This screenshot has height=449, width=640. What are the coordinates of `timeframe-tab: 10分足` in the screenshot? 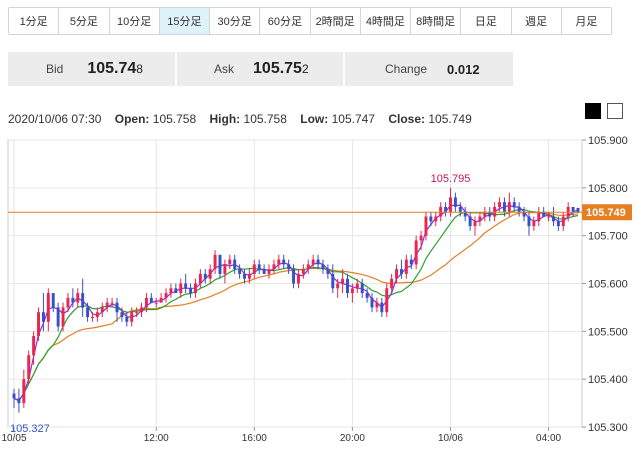 It's located at (134, 21).